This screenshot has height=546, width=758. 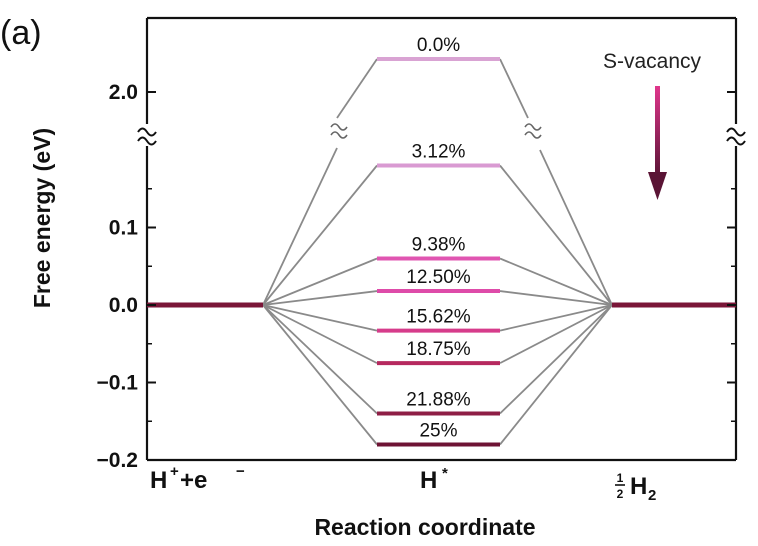 I want to click on energy-level-label: 12.50%, so click(x=438, y=277).